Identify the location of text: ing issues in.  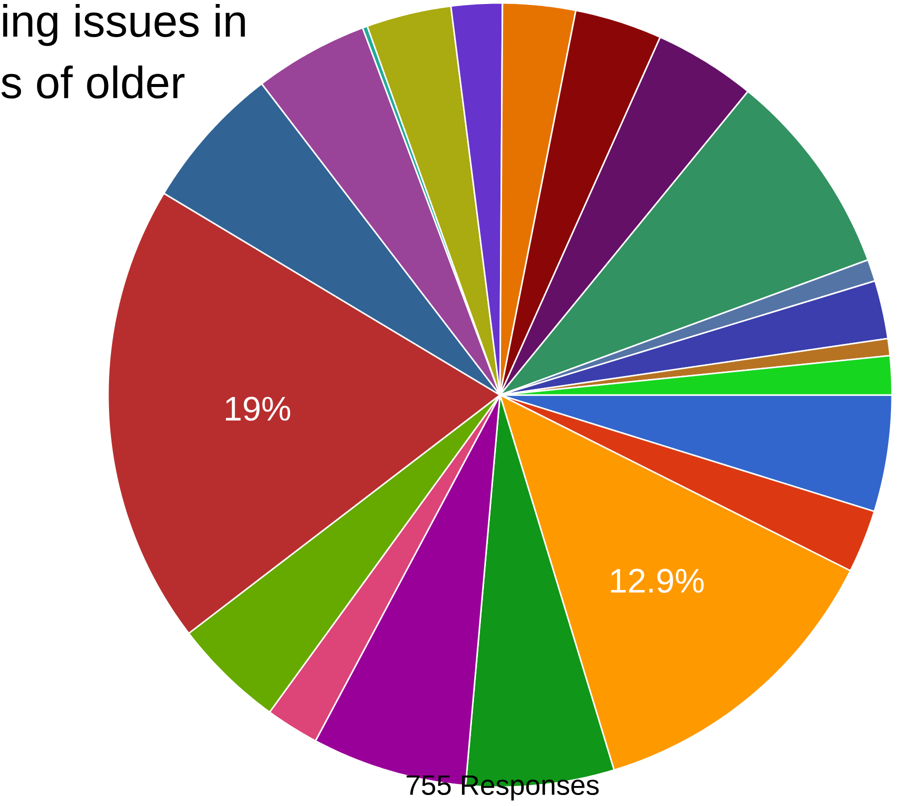
(124, 25).